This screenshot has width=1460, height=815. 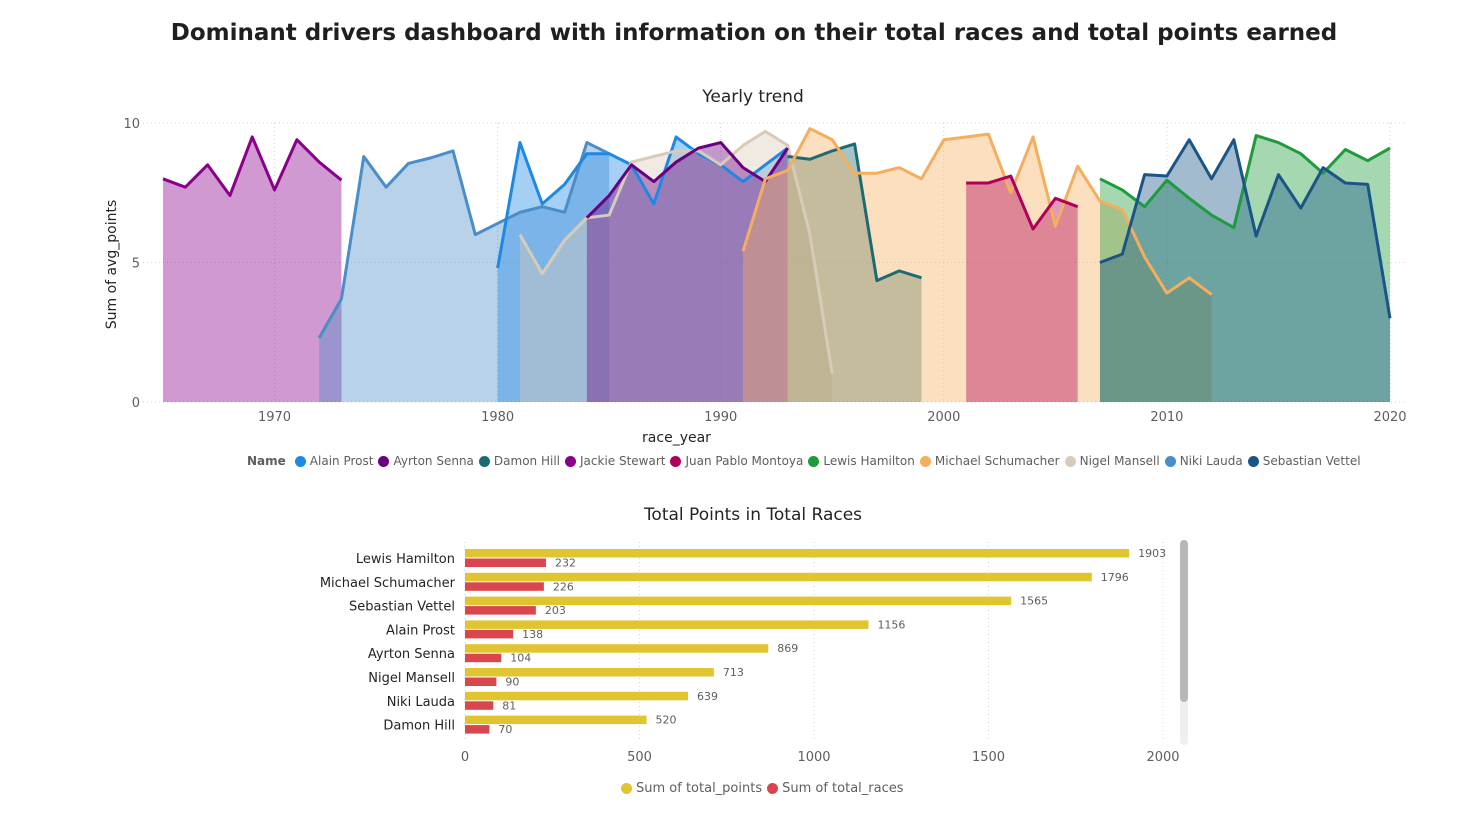 I want to click on bar-sum-of-total-races-lewis-hamilton, so click(x=505, y=563).